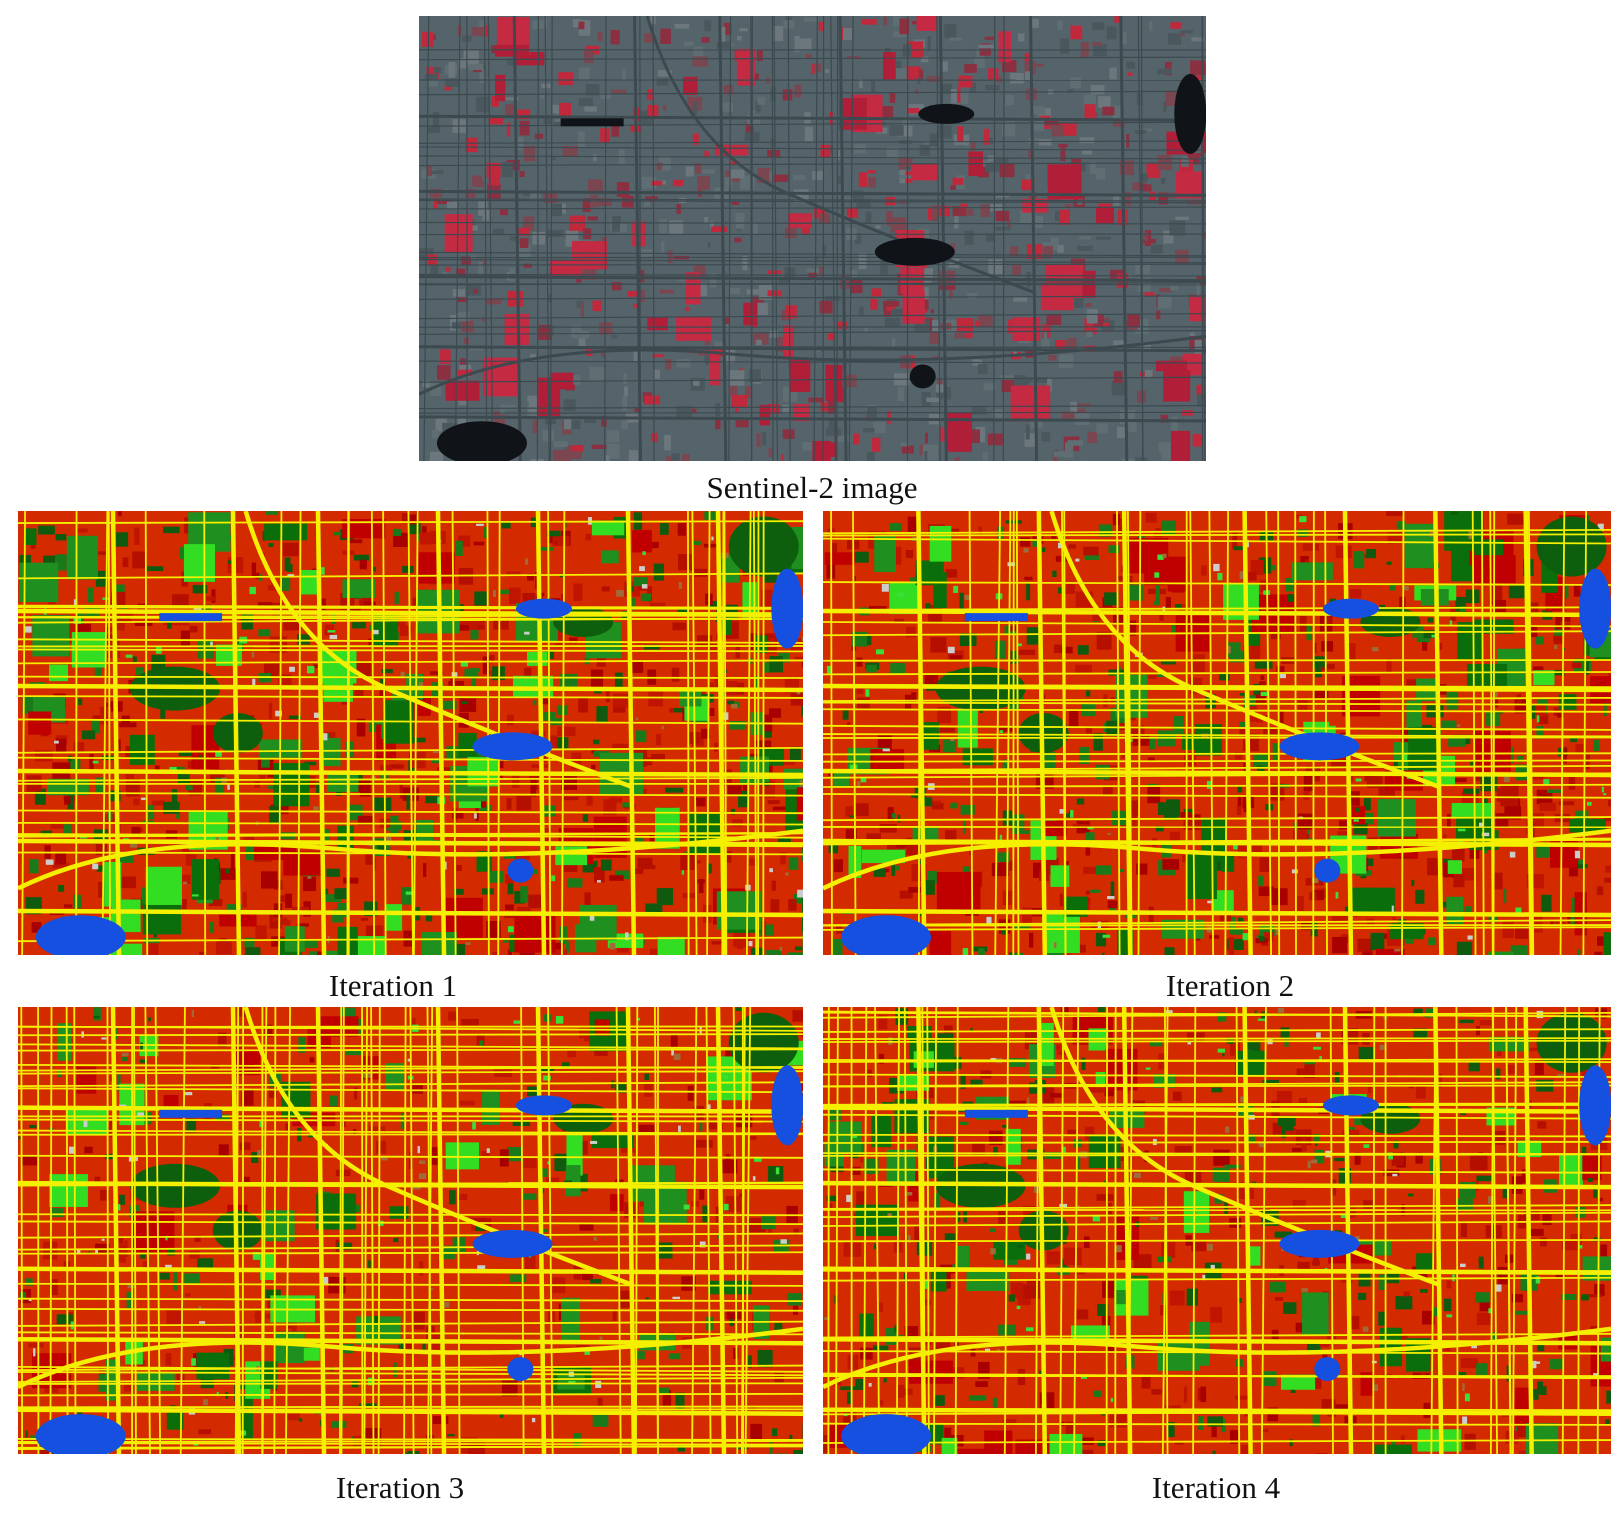 This screenshot has height=1516, width=1623. I want to click on panel-caption: Iteration 1, so click(393, 985).